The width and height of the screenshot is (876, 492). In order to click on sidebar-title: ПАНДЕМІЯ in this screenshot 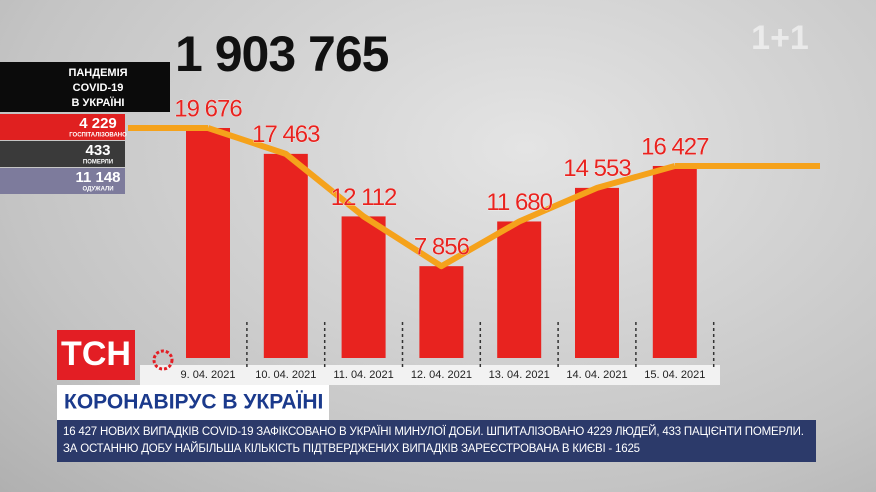, I will do `click(97, 73)`.